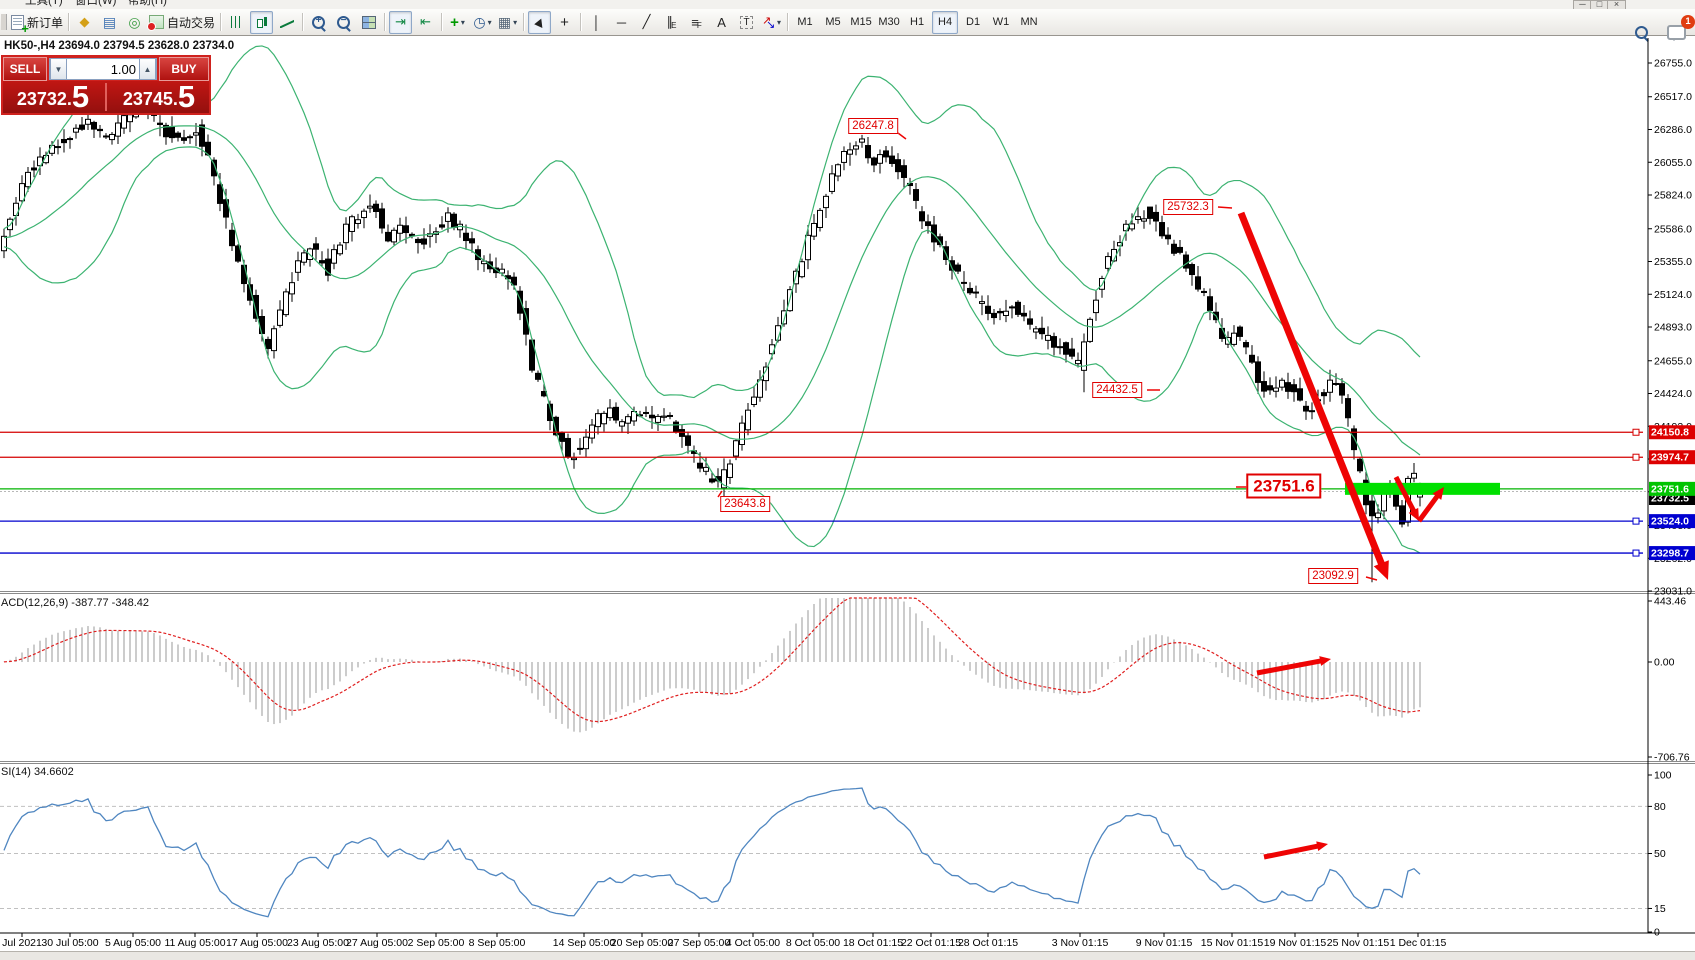 This screenshot has height=960, width=1695. I want to click on horizontal-line-icon: ─, so click(621, 22).